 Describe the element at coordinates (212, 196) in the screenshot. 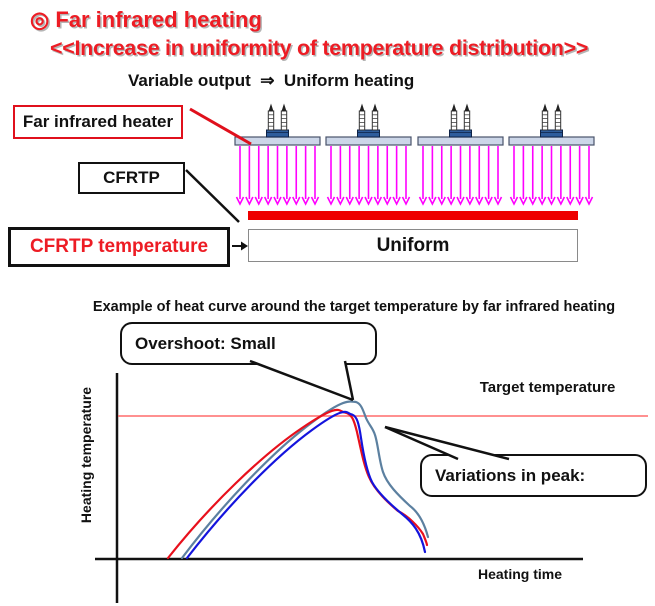

I see `cfrtp-pointer-line` at that location.